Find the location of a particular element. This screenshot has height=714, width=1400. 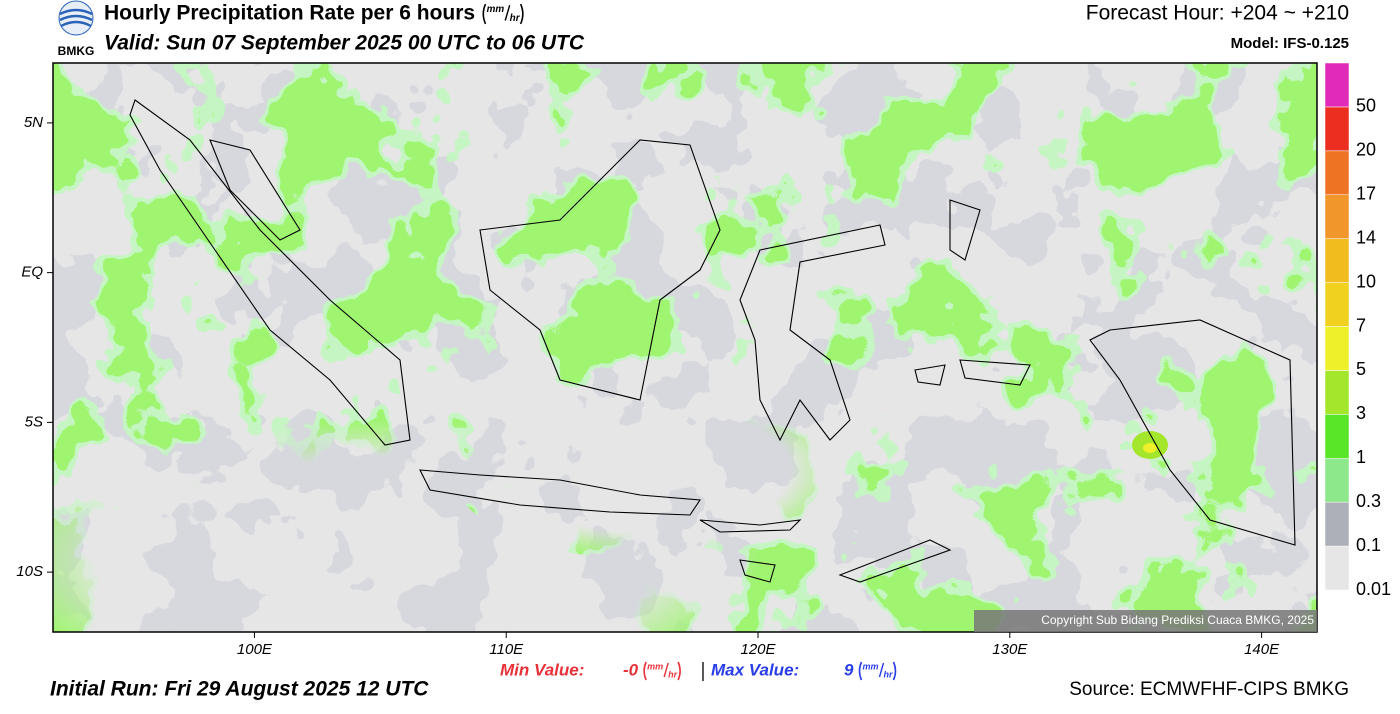

legend-label: 0.1 is located at coordinates (1368, 545).